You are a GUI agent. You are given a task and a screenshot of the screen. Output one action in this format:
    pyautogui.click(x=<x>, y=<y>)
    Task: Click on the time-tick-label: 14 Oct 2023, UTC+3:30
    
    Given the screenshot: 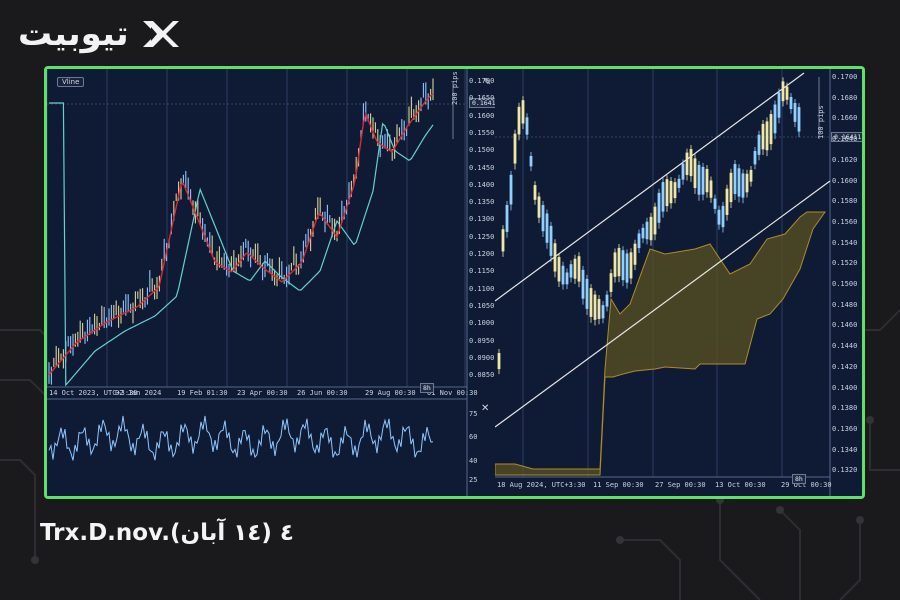 What is the action you would take?
    pyautogui.click(x=93, y=393)
    